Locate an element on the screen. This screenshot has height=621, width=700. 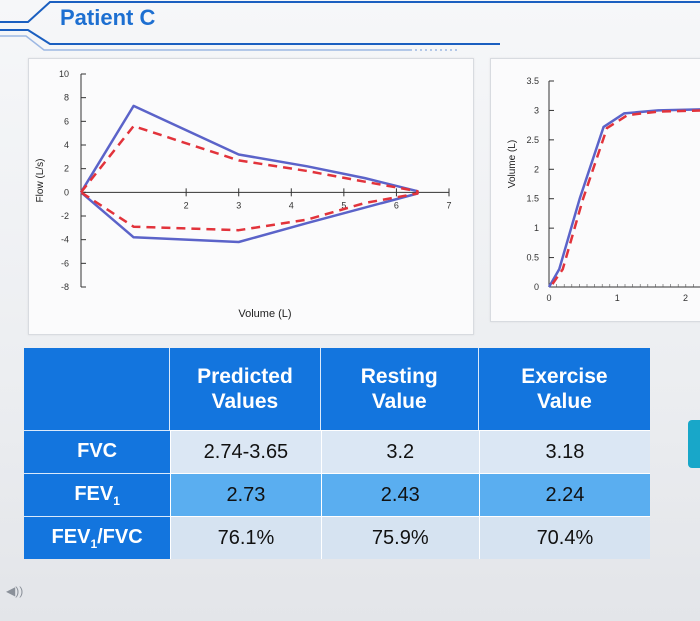
x-axis-label: Volume (L) is located at coordinates (264, 314).